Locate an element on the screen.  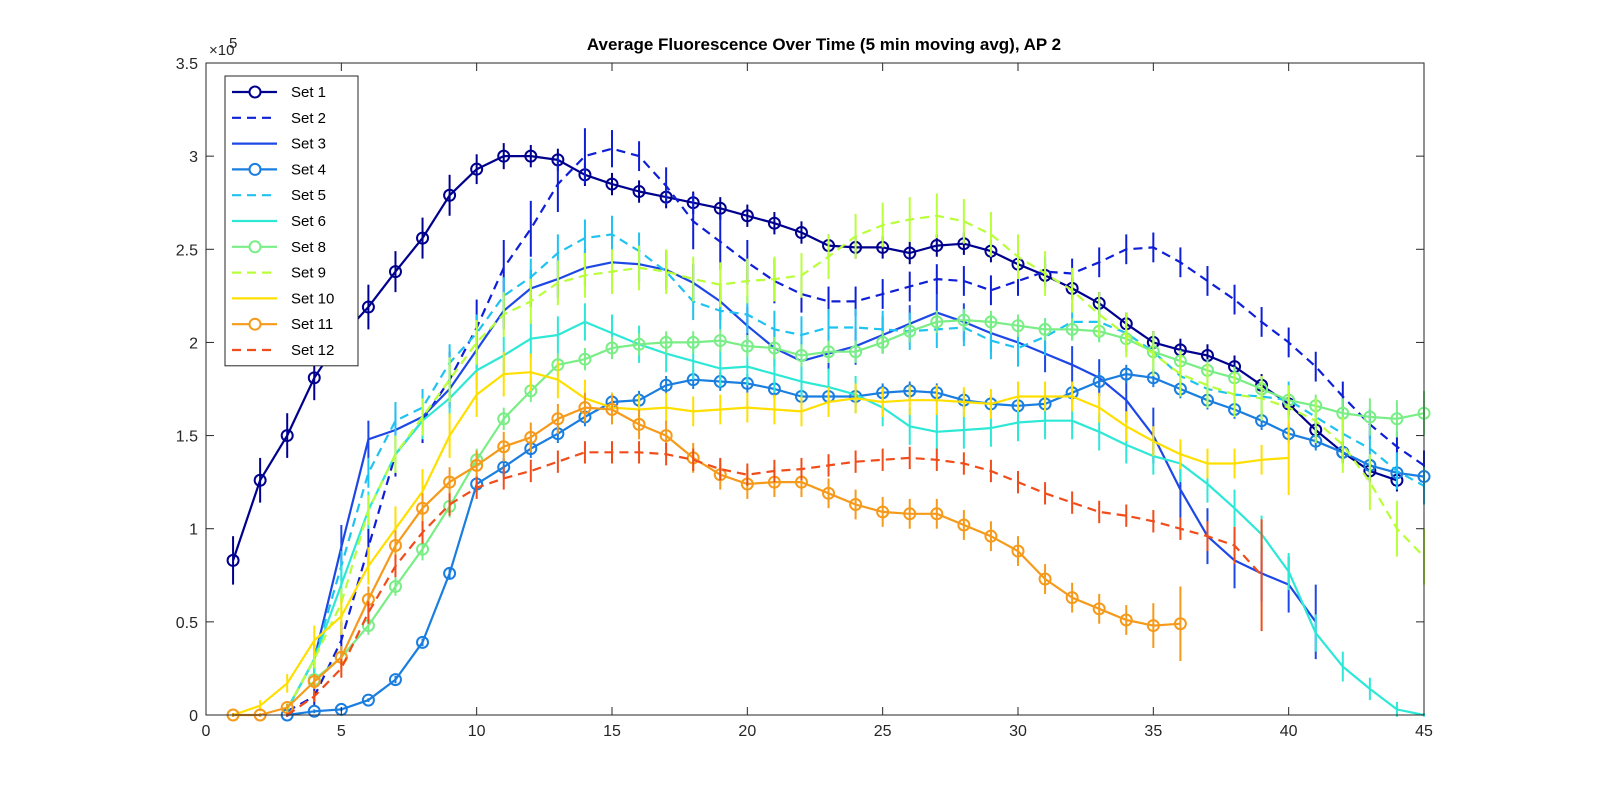
y-tick-label: 2.5 is located at coordinates (187, 250).